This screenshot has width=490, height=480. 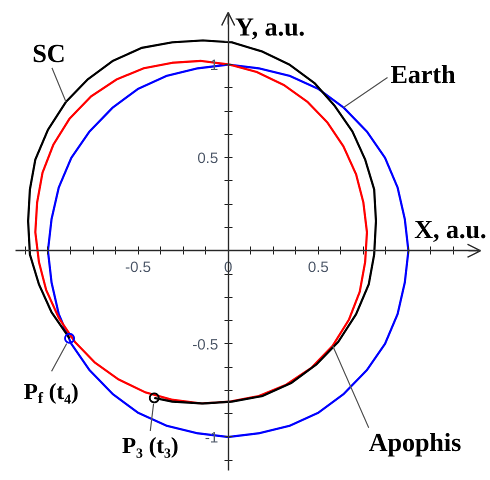 What do you see at coordinates (318, 267) in the screenshot?
I see `x-tick-label: 0.5` at bounding box center [318, 267].